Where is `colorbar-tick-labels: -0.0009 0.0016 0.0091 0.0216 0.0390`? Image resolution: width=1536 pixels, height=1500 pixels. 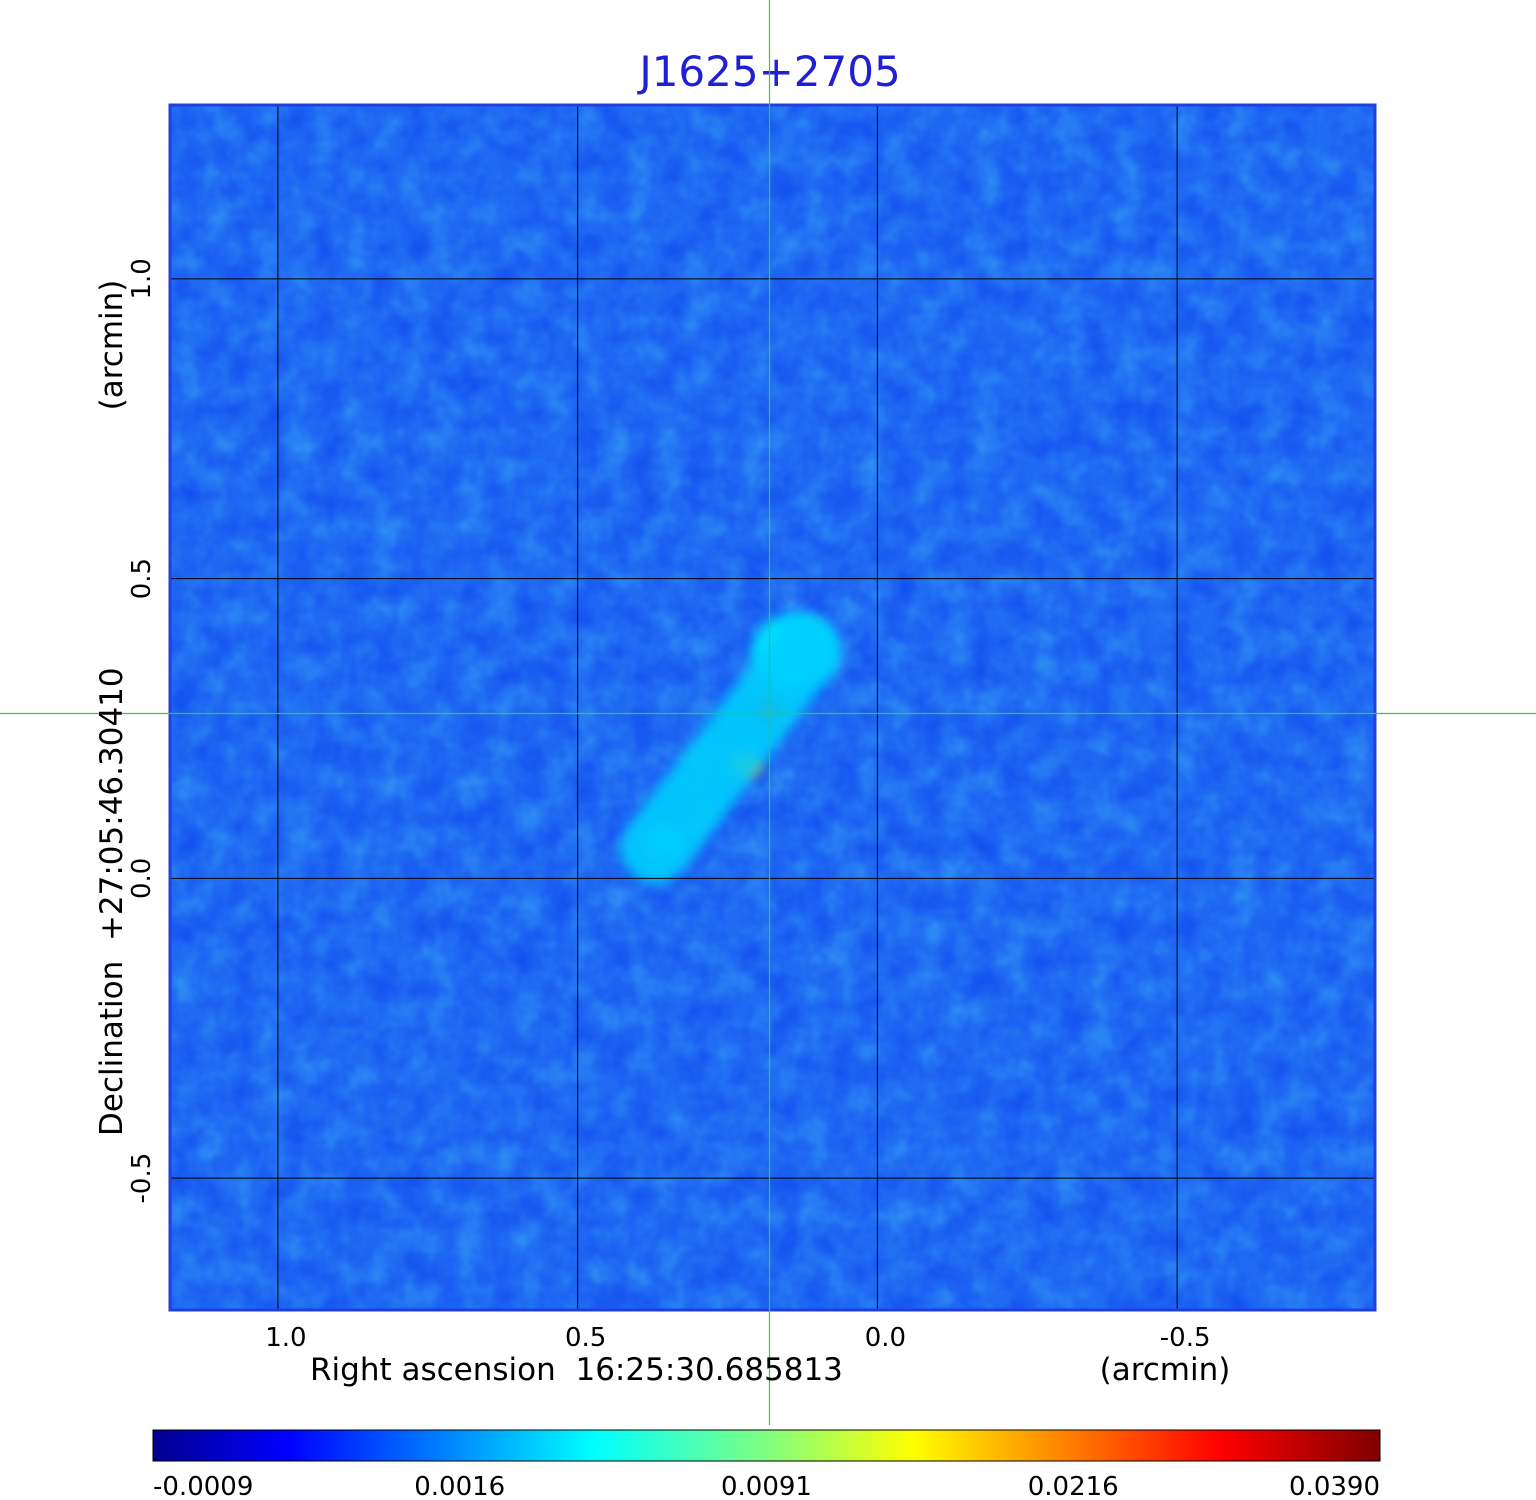
colorbar-tick-labels: -0.0009 0.0016 0.0091 0.0216 0.0390 is located at coordinates (766, 1486).